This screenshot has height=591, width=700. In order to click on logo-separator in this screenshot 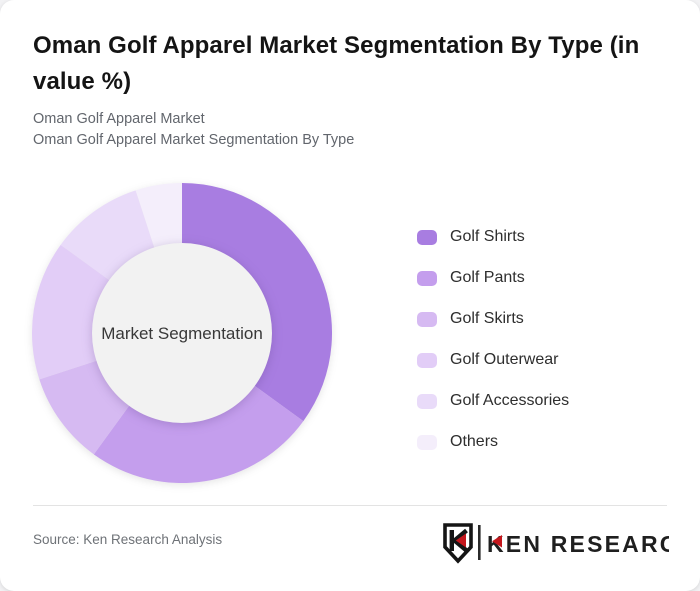, I will do `click(479, 542)`.